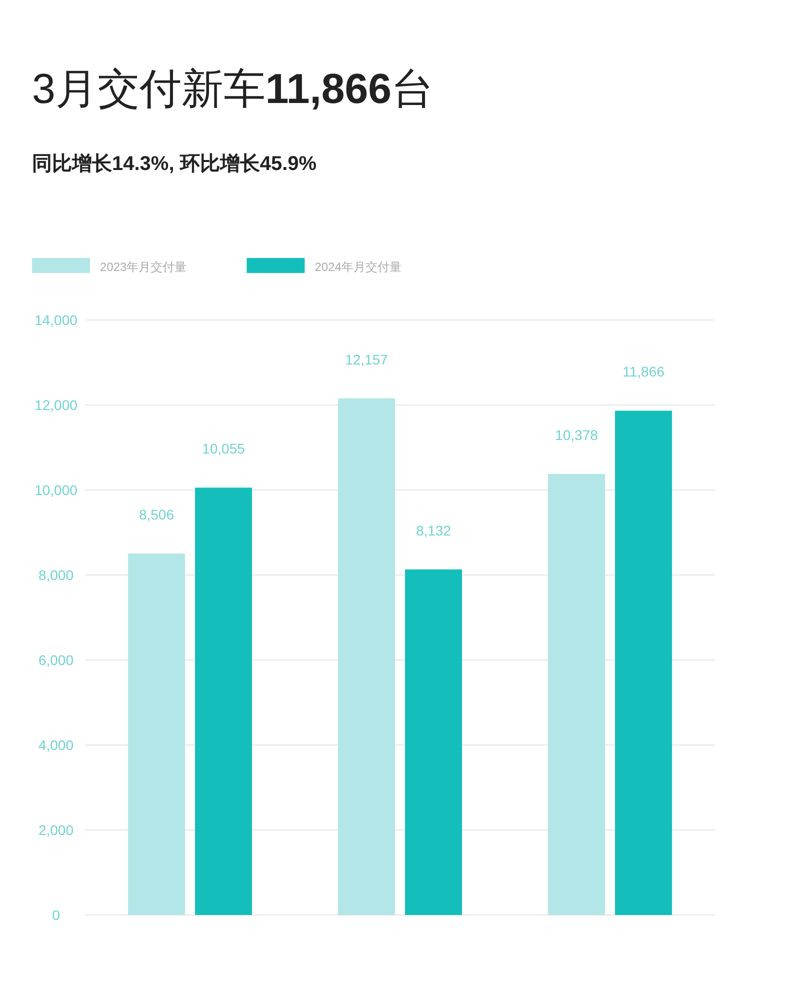 This screenshot has height=991, width=800. I want to click on y-tick-label: 2,000, so click(56, 830).